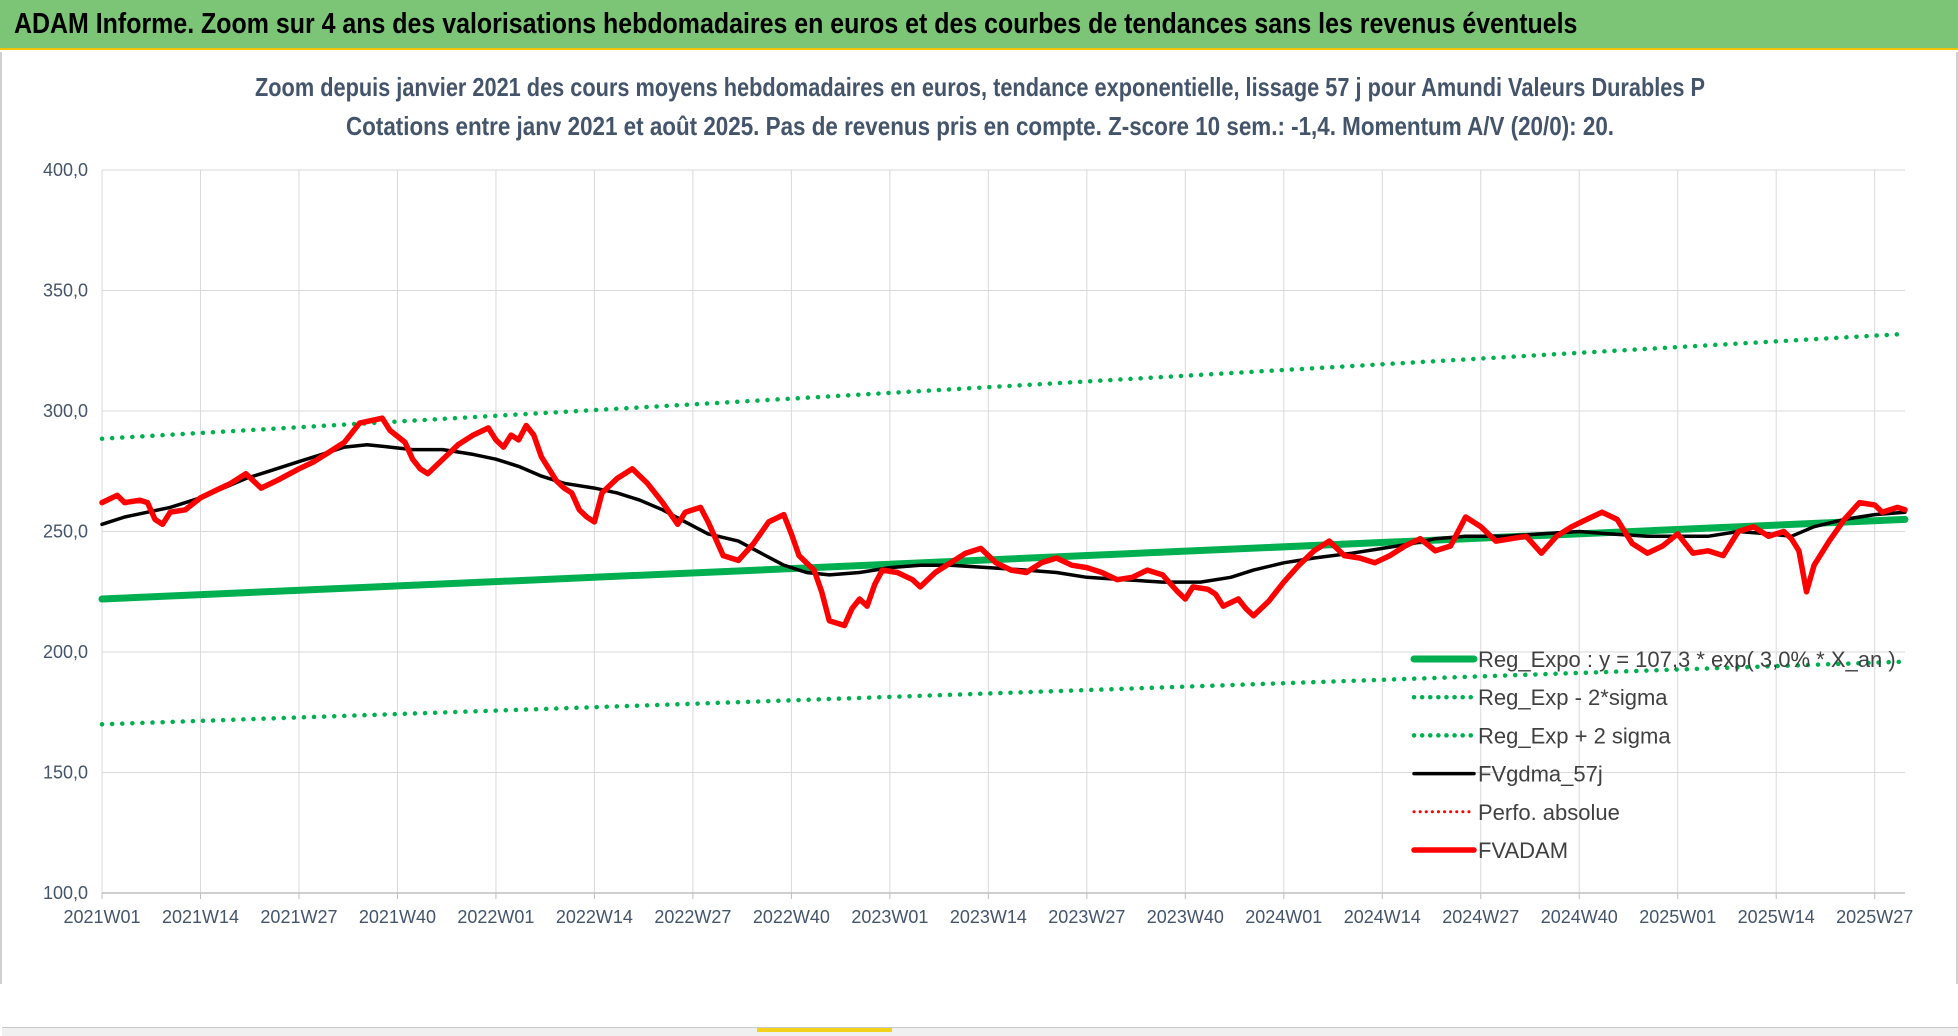  What do you see at coordinates (692, 917) in the screenshot?
I see `x-tick-label: 2022W27` at bounding box center [692, 917].